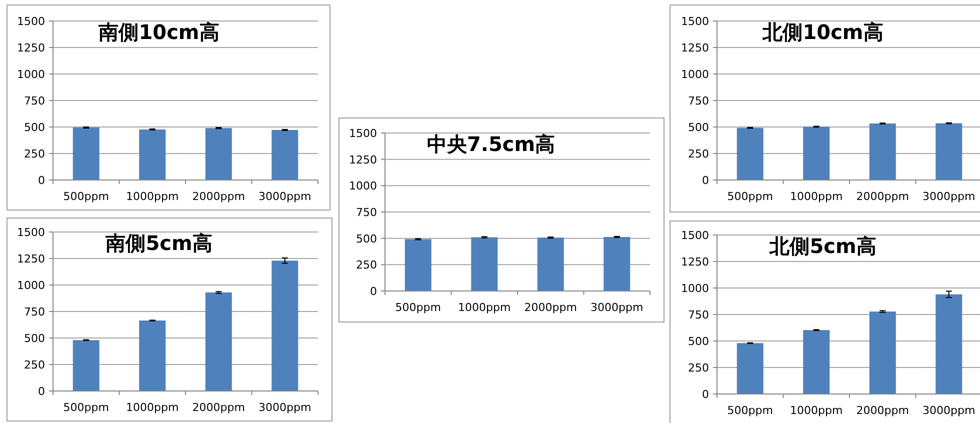 Image resolution: width=980 pixels, height=423 pixels. What do you see at coordinates (158, 243) in the screenshot?
I see `chart-title: 南側5cm高` at bounding box center [158, 243].